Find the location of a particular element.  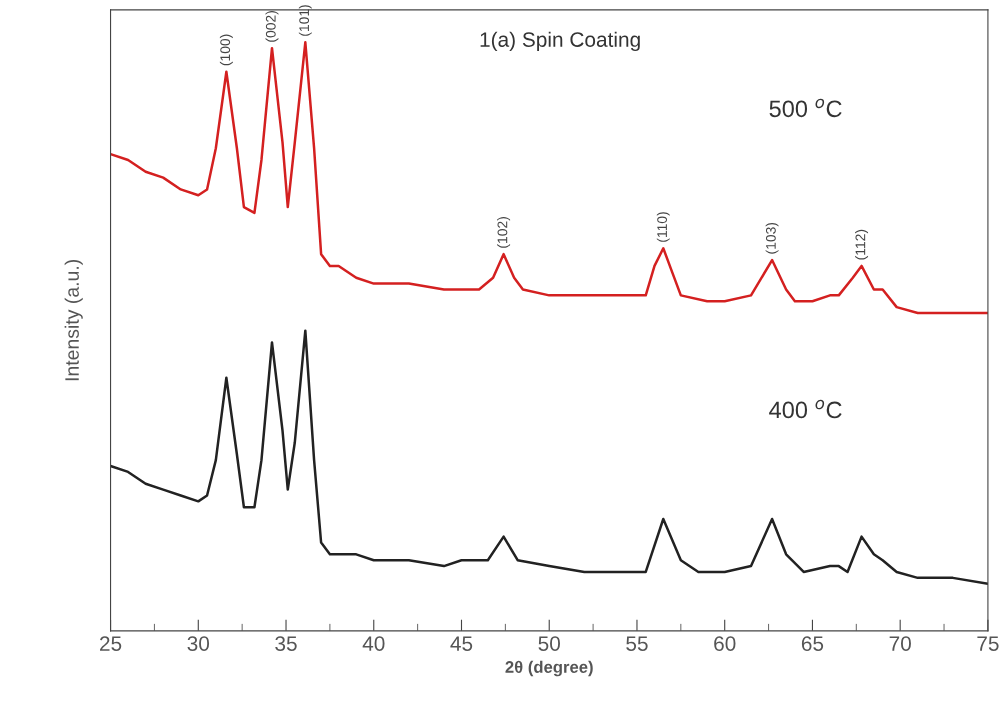

x-tick-label: 45 is located at coordinates (461, 643).